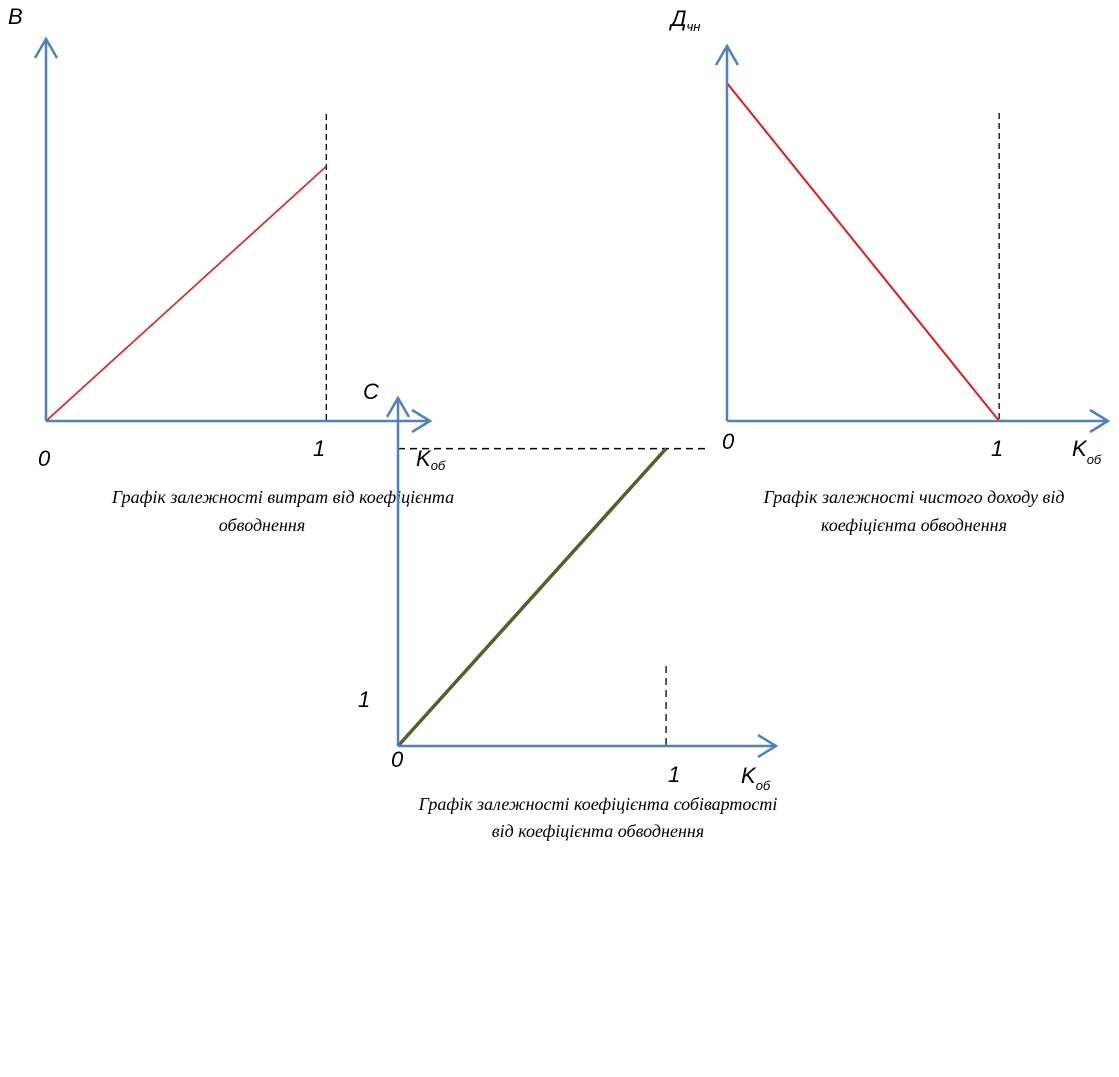  Describe the element at coordinates (371, 391) in the screenshot. I see `y-axis-label: С` at that location.